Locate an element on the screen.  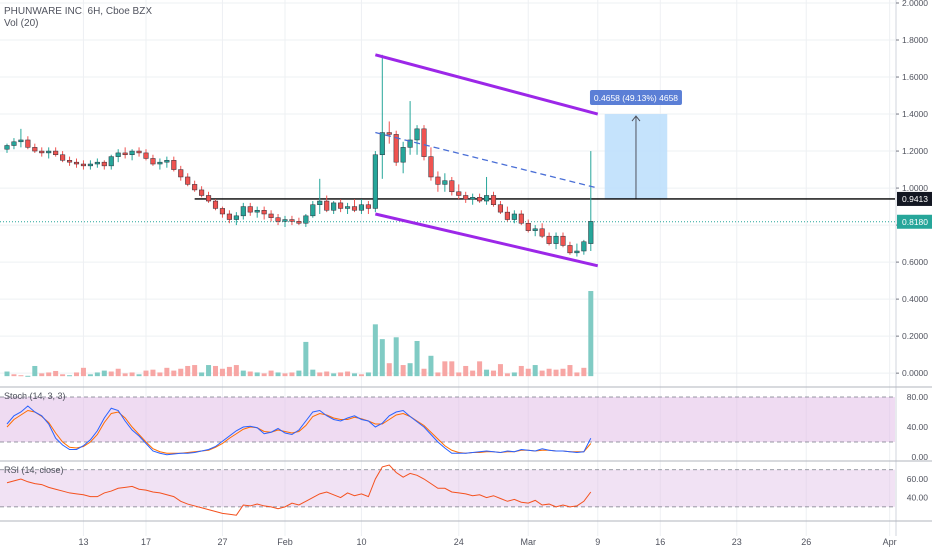
stoch-k-line is located at coordinates (299, 430).